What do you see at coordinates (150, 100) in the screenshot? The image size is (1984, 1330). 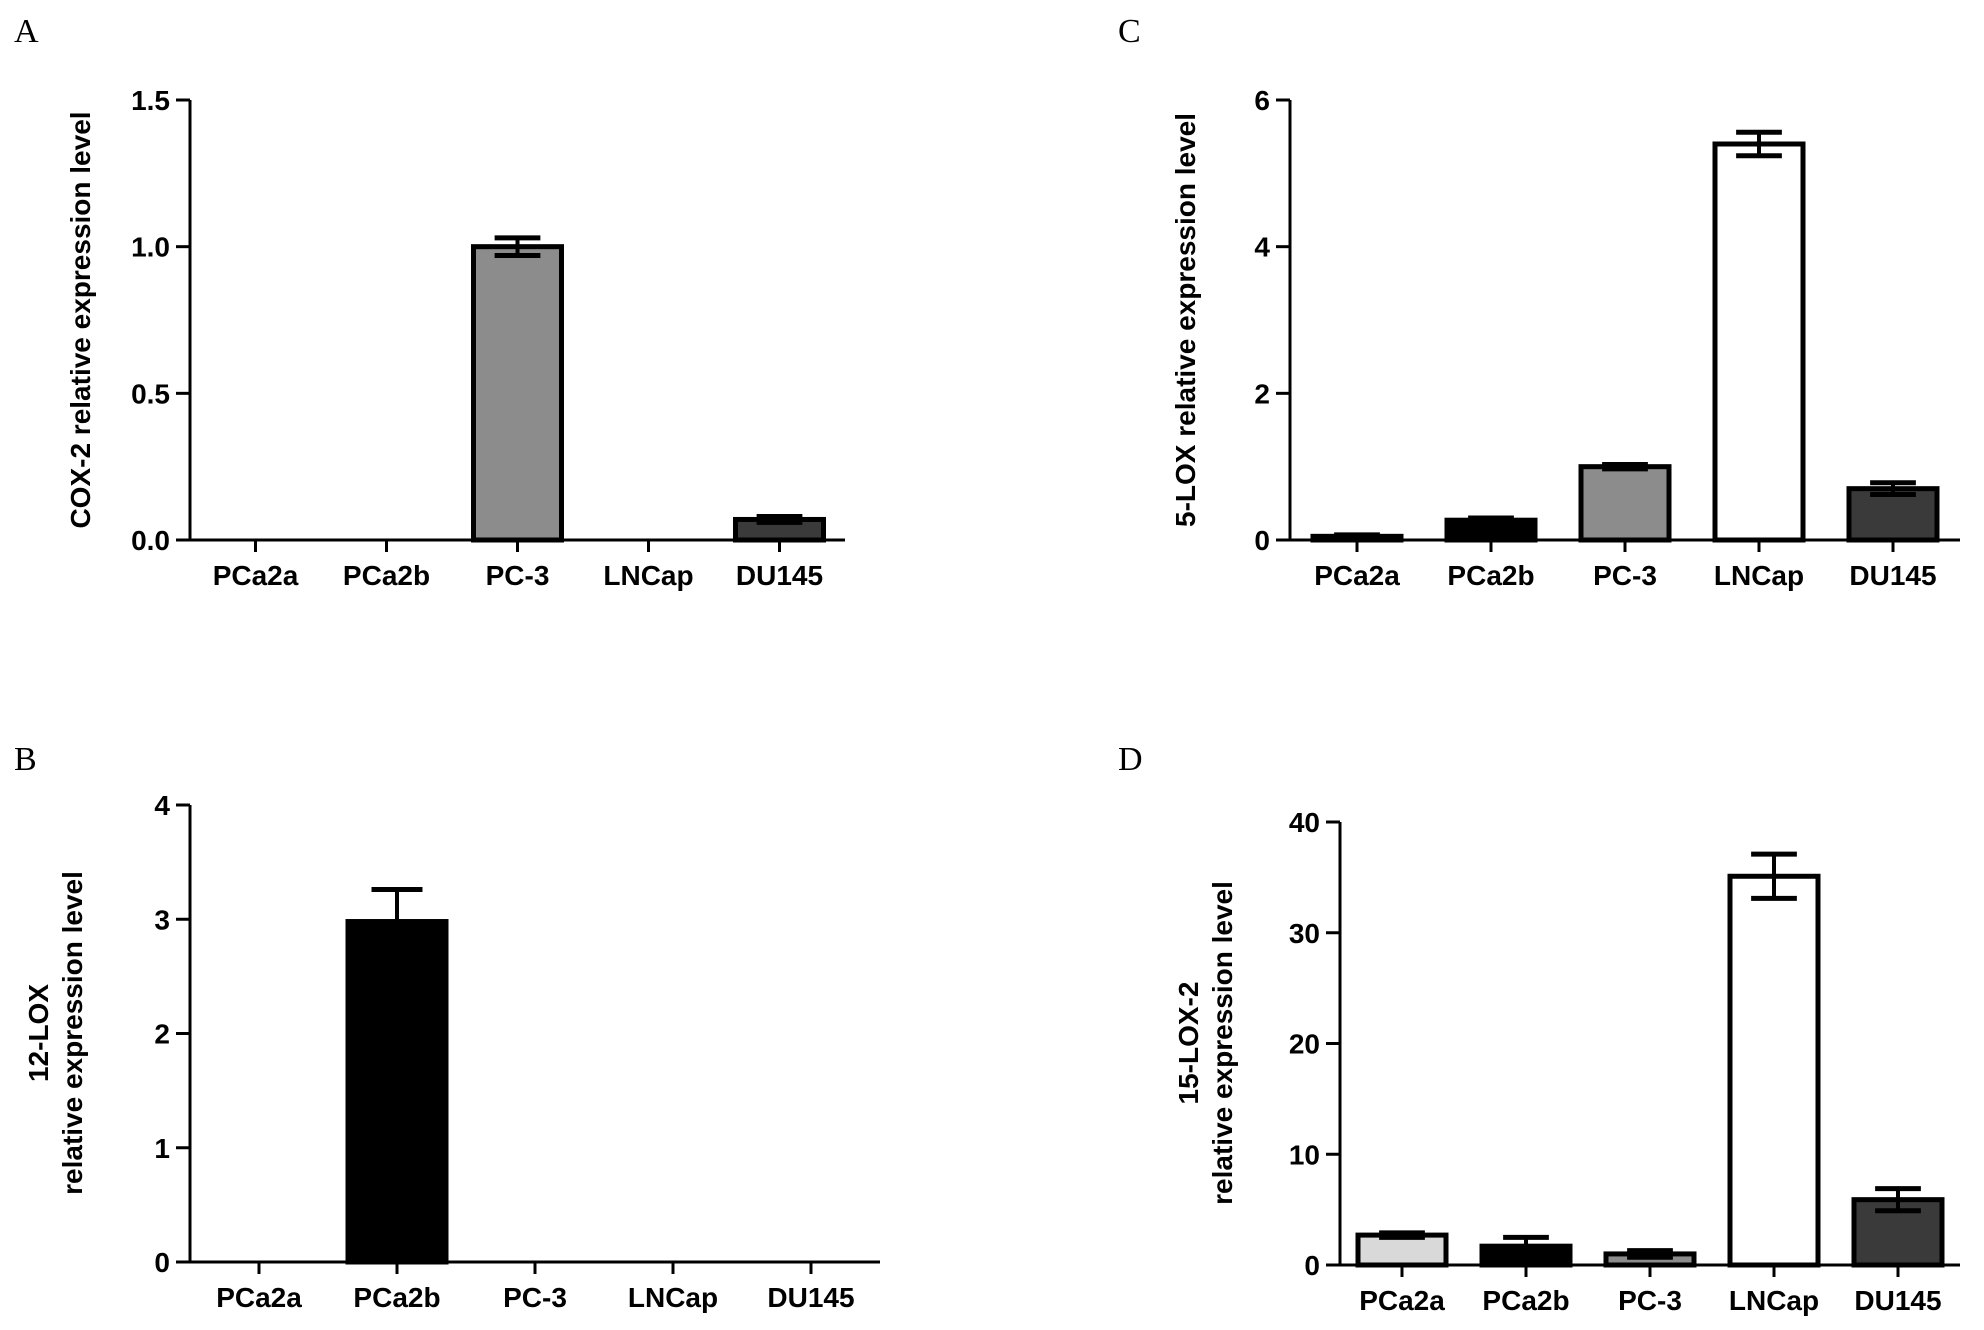 I see `y-tick-label: 1.5` at bounding box center [150, 100].